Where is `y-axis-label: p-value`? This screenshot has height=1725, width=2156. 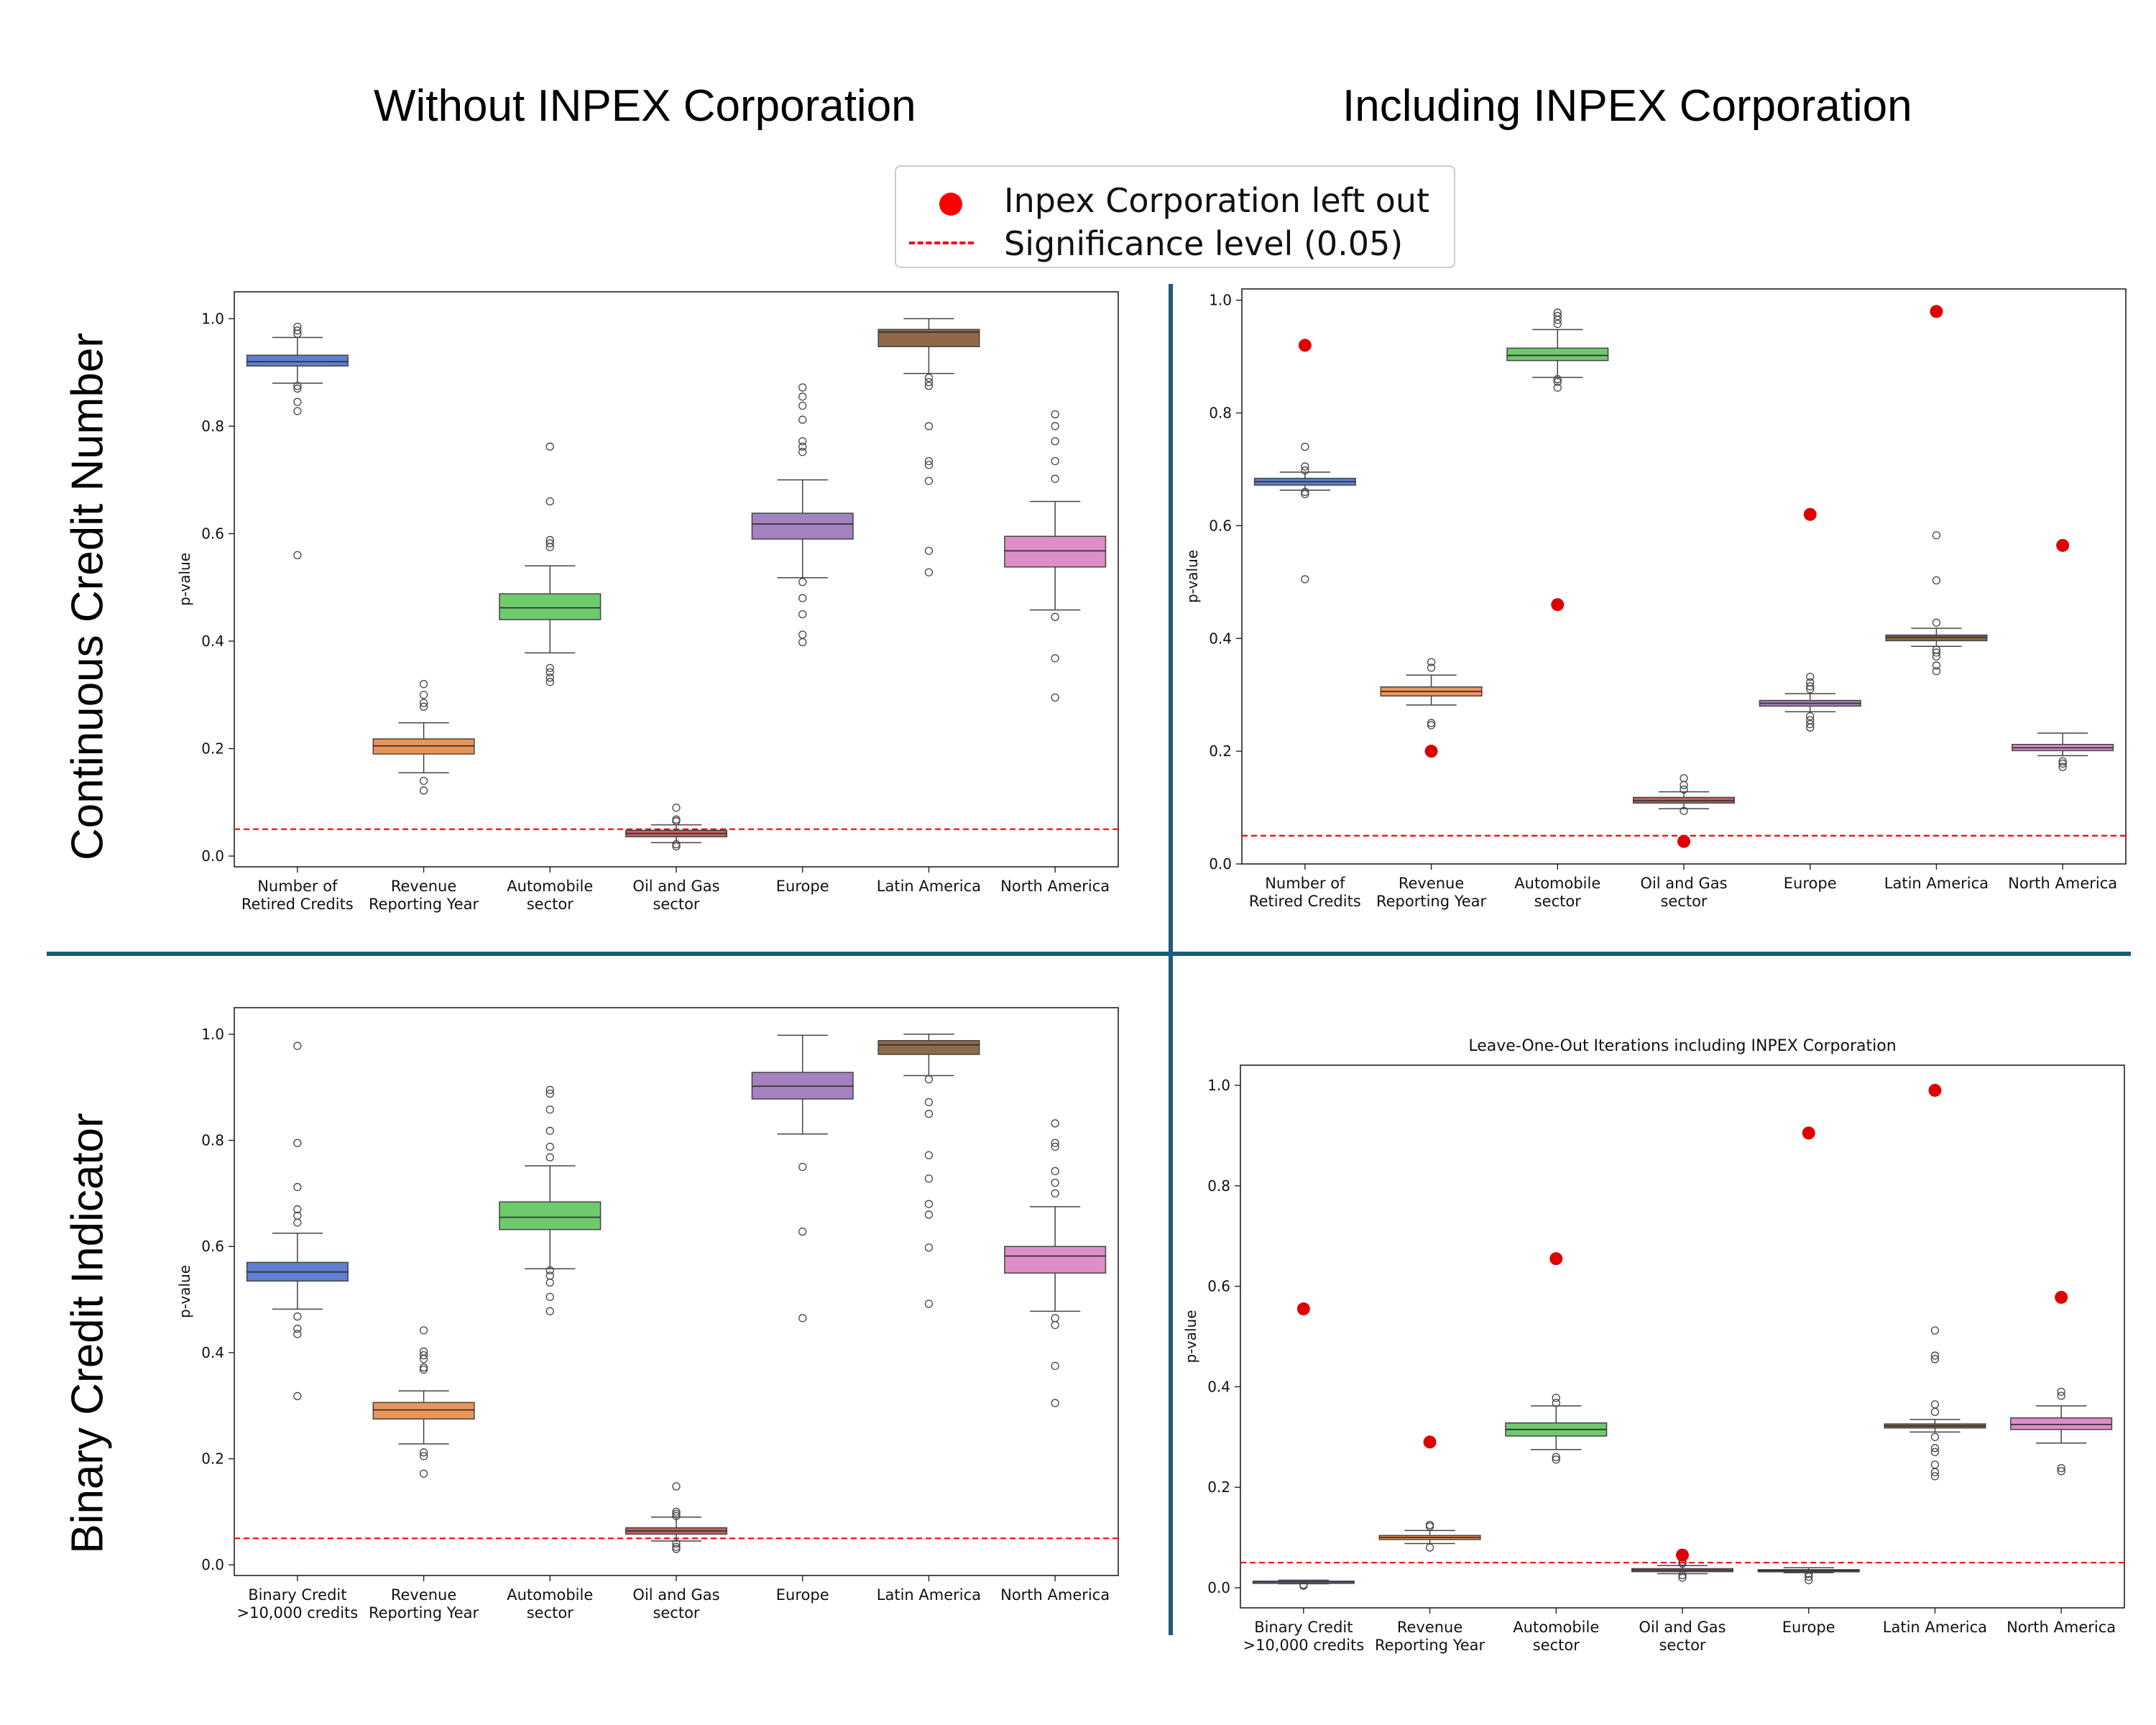 y-axis-label: p-value is located at coordinates (184, 579).